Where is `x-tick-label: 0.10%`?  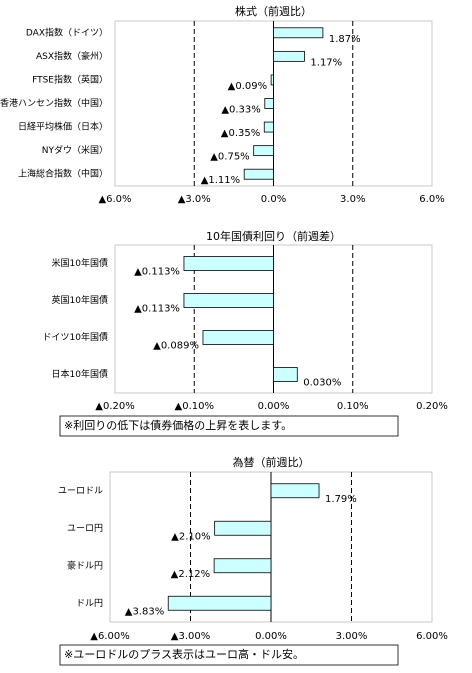 x-tick-label: 0.10% is located at coordinates (353, 406).